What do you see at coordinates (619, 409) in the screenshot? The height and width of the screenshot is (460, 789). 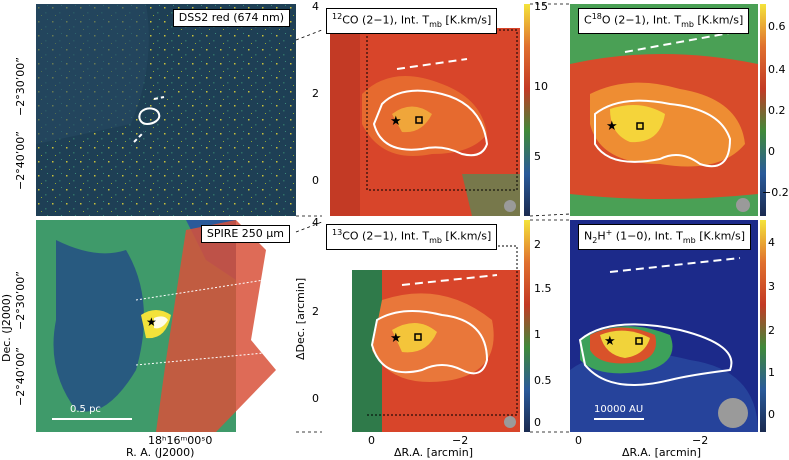 I see `n2h-scalebar-label: 10000 AU` at bounding box center [619, 409].